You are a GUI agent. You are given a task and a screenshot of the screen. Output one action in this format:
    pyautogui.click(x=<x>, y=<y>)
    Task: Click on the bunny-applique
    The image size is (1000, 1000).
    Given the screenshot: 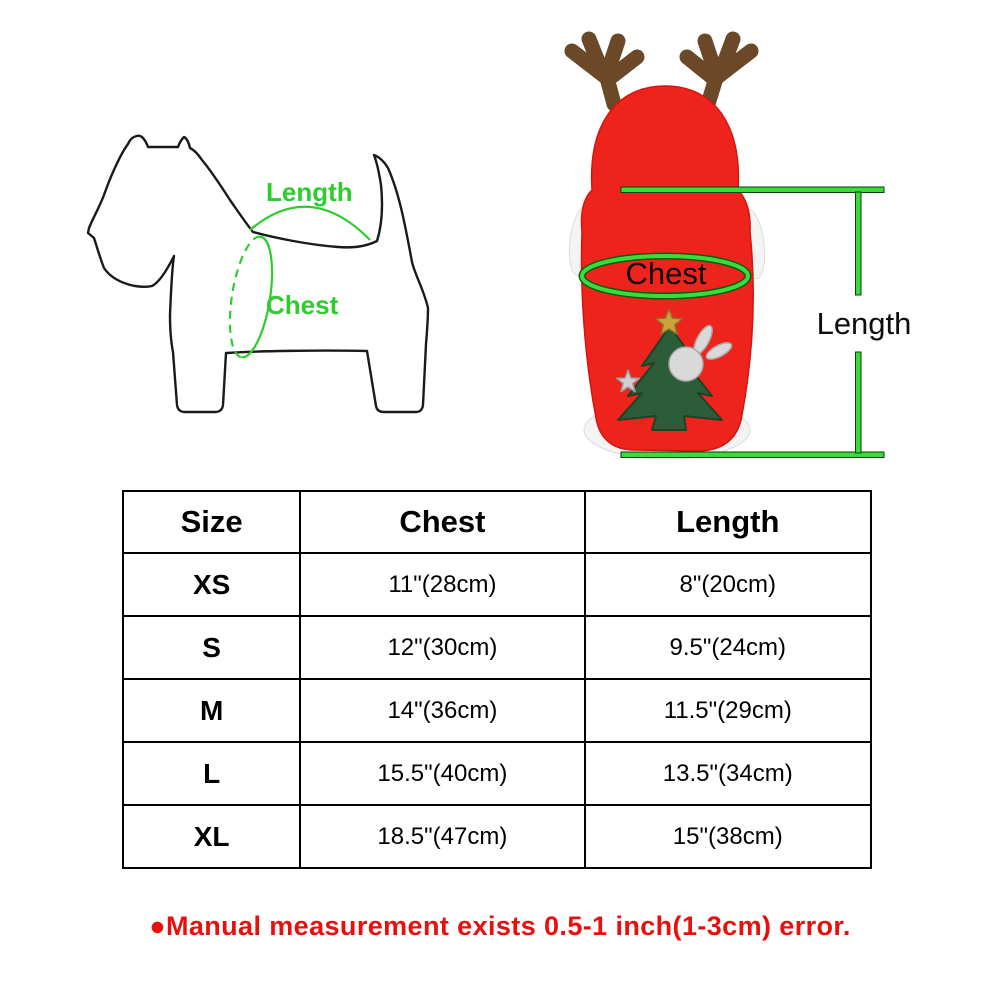 What is the action you would take?
    pyautogui.click(x=700, y=353)
    